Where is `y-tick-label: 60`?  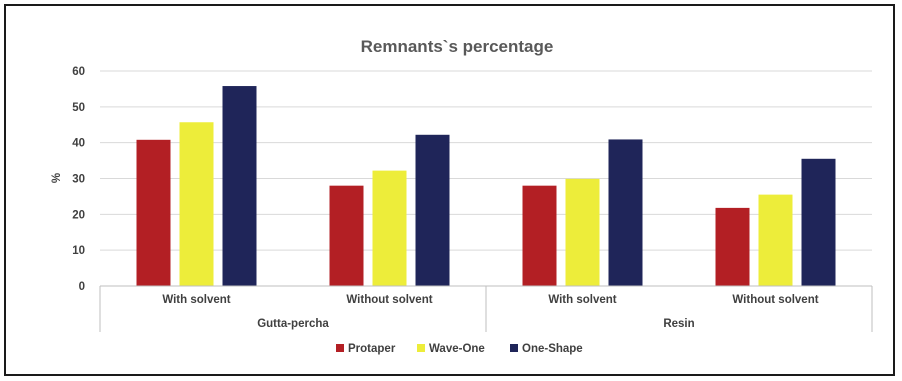
y-tick-label: 60 is located at coordinates (78, 72).